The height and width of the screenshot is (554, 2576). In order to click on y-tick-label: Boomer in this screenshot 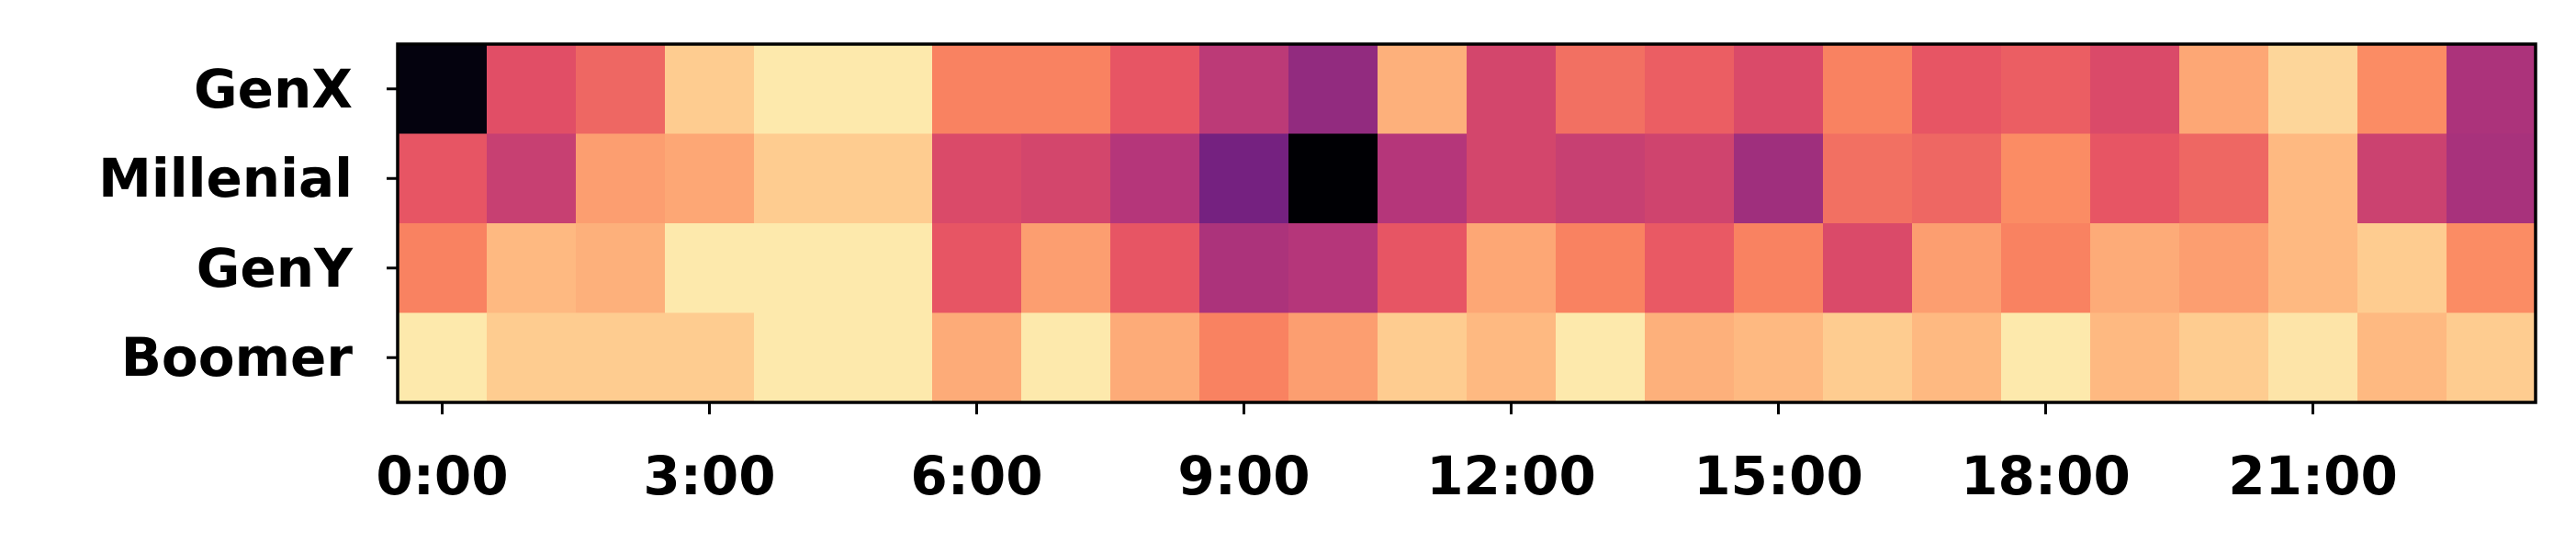, I will do `click(237, 357)`.